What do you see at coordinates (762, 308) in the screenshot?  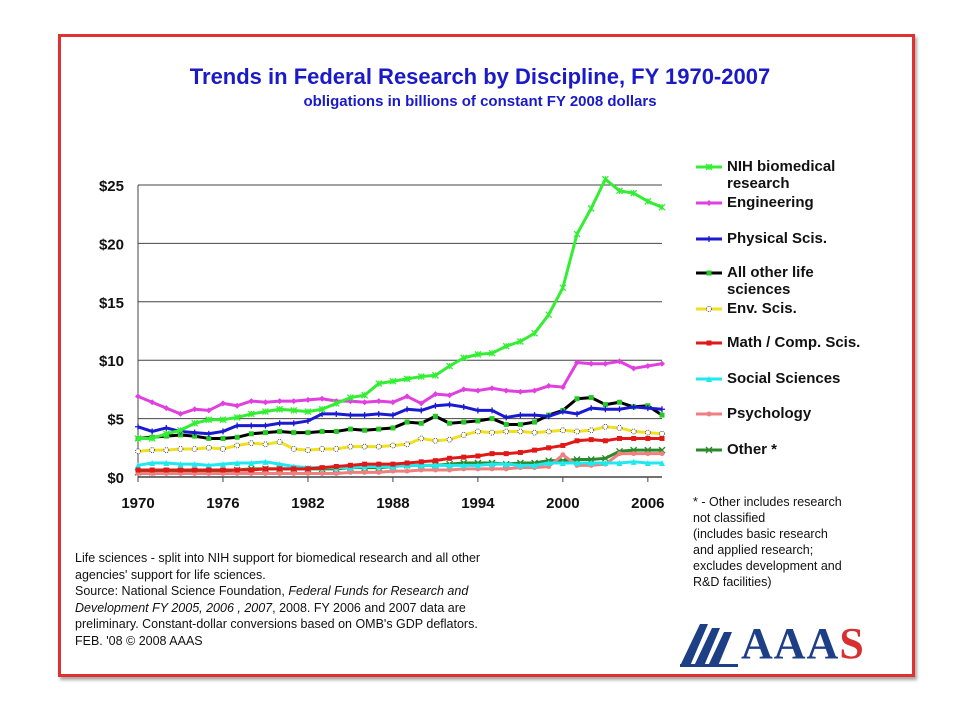 I see `legend-label: Env. Scis.` at bounding box center [762, 308].